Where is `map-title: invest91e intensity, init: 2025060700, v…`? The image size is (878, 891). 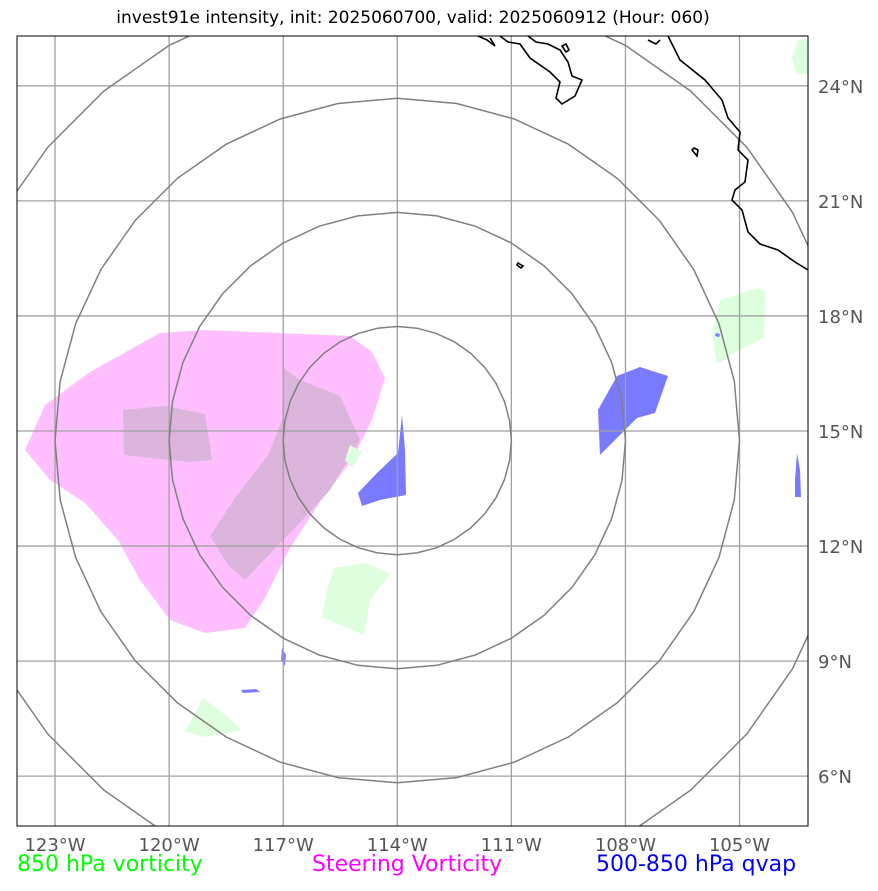 map-title: invest91e intensity, init: 2025060700, v… is located at coordinates (413, 18).